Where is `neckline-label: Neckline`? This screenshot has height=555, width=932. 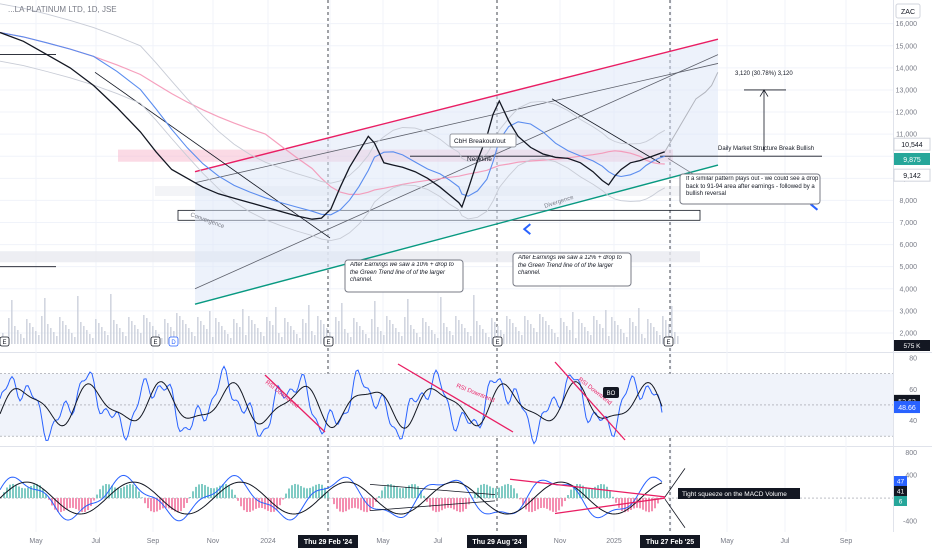 neckline-label: Neckline is located at coordinates (479, 159).